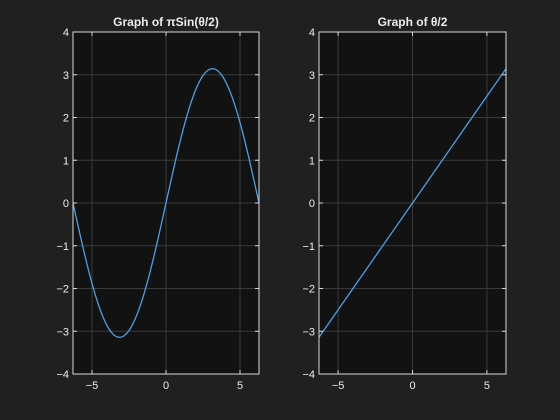 The image size is (560, 420). What do you see at coordinates (308, 247) in the screenshot?
I see `right-y-tick-label: −1` at bounding box center [308, 247].